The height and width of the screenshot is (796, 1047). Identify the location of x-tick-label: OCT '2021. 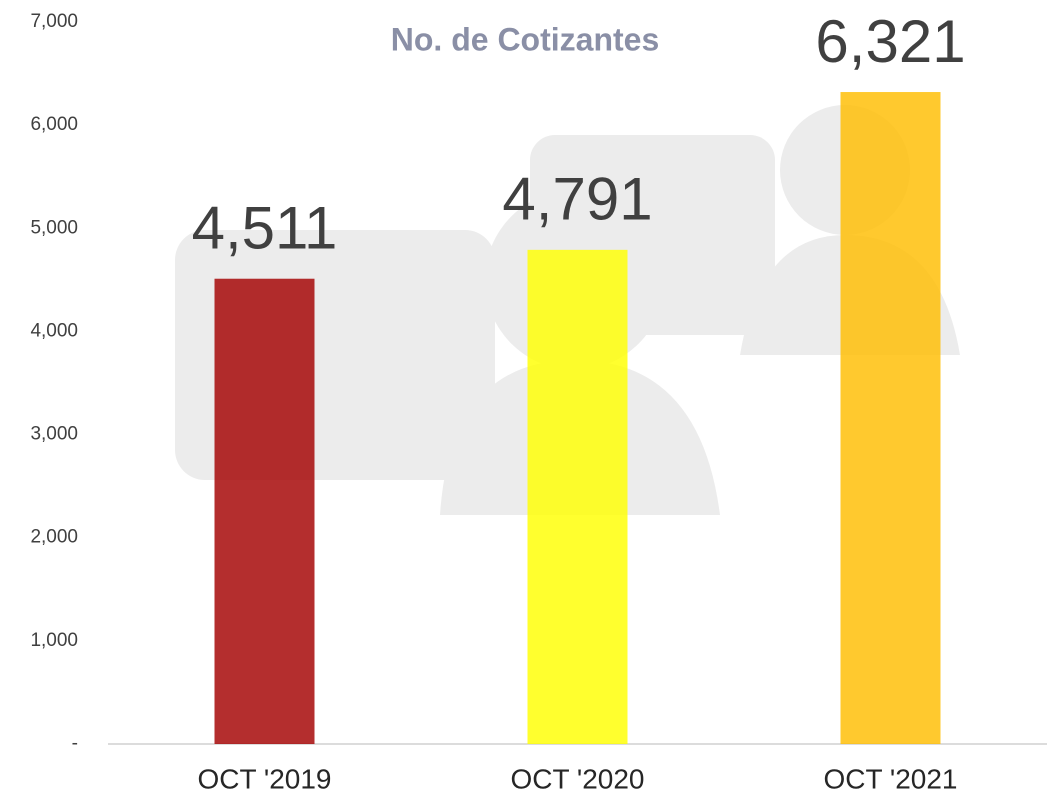
(890, 778).